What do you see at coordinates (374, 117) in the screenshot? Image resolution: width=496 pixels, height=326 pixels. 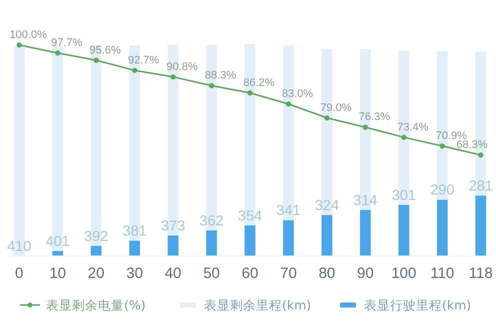 I see `data-label: 76.3%` at bounding box center [374, 117].